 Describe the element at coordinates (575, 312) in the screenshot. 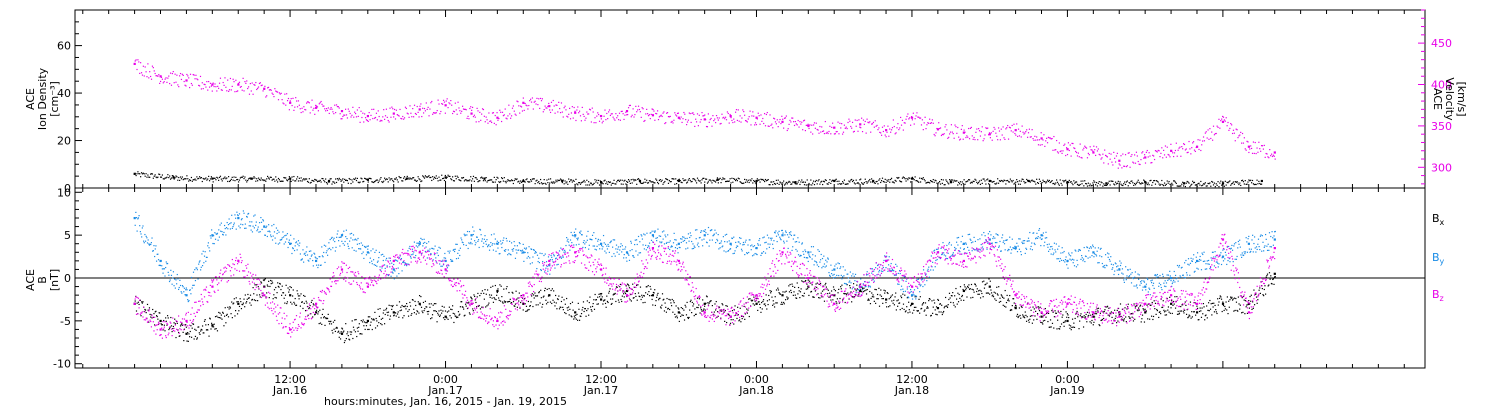

I see `bx-point` at that location.